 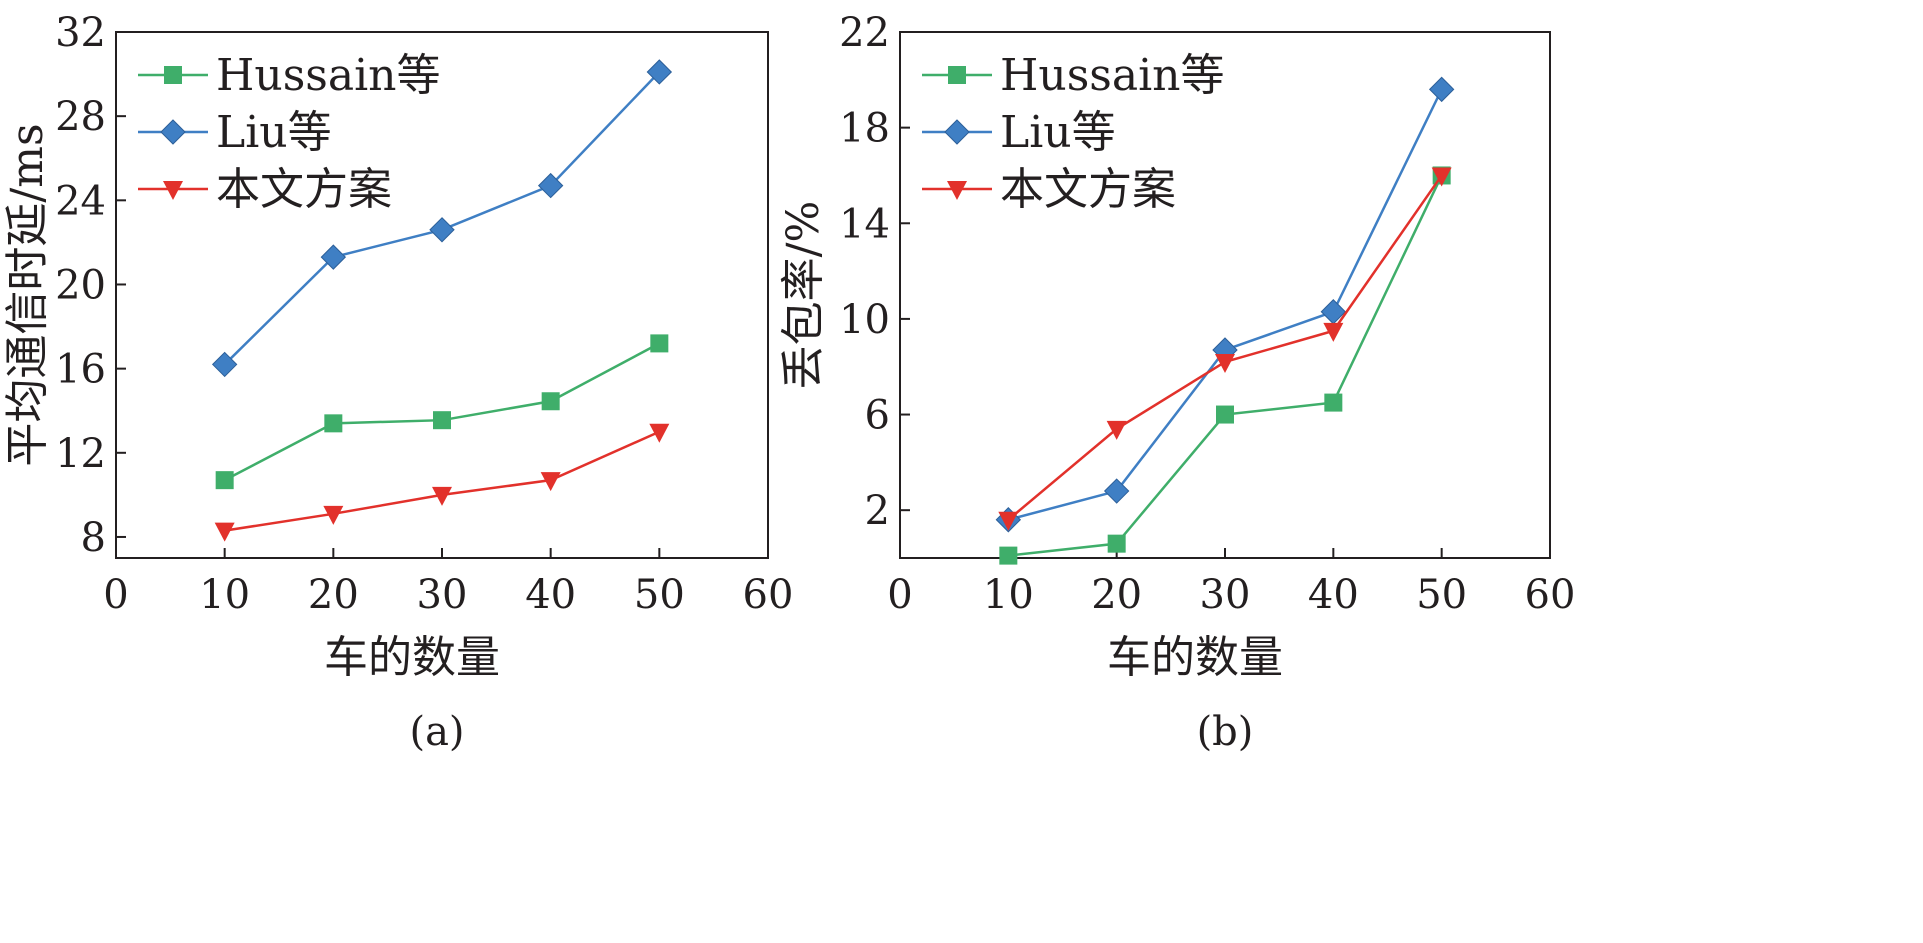 What do you see at coordinates (80, 370) in the screenshot?
I see `y-tick-label: 16` at bounding box center [80, 370].